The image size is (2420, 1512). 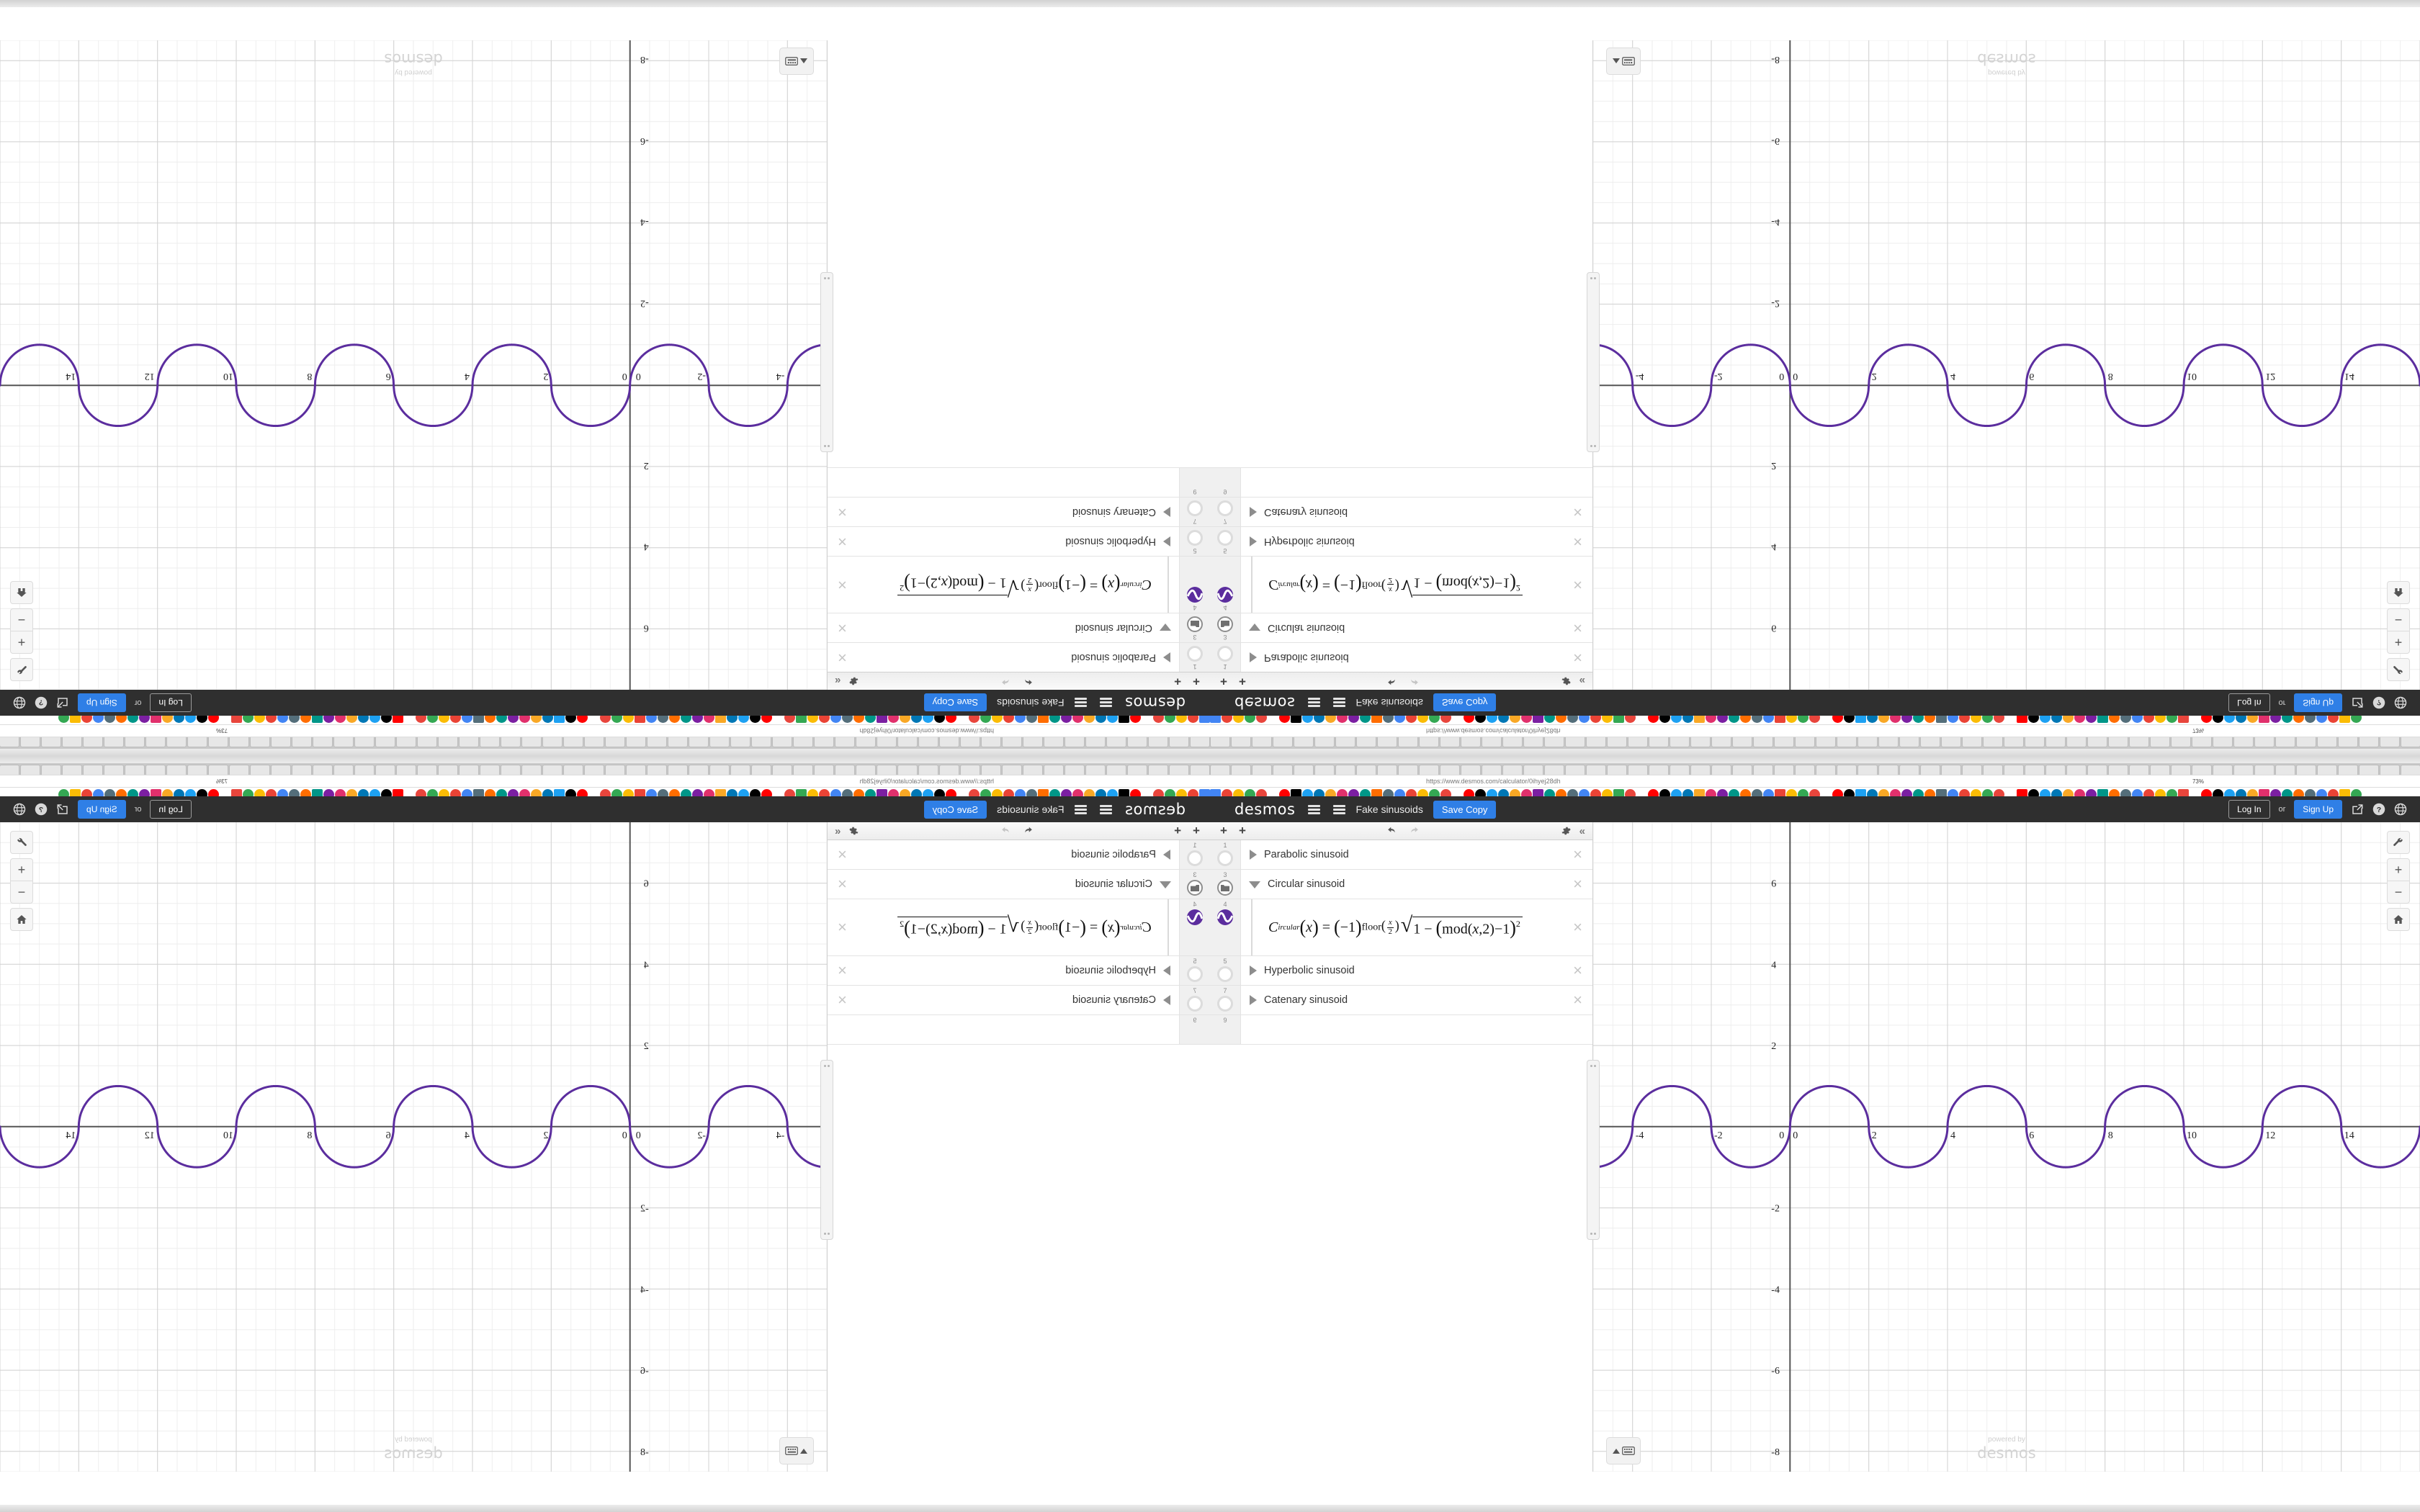 What do you see at coordinates (2318, 809) in the screenshot?
I see `sign-up-button: Sign Up` at bounding box center [2318, 809].